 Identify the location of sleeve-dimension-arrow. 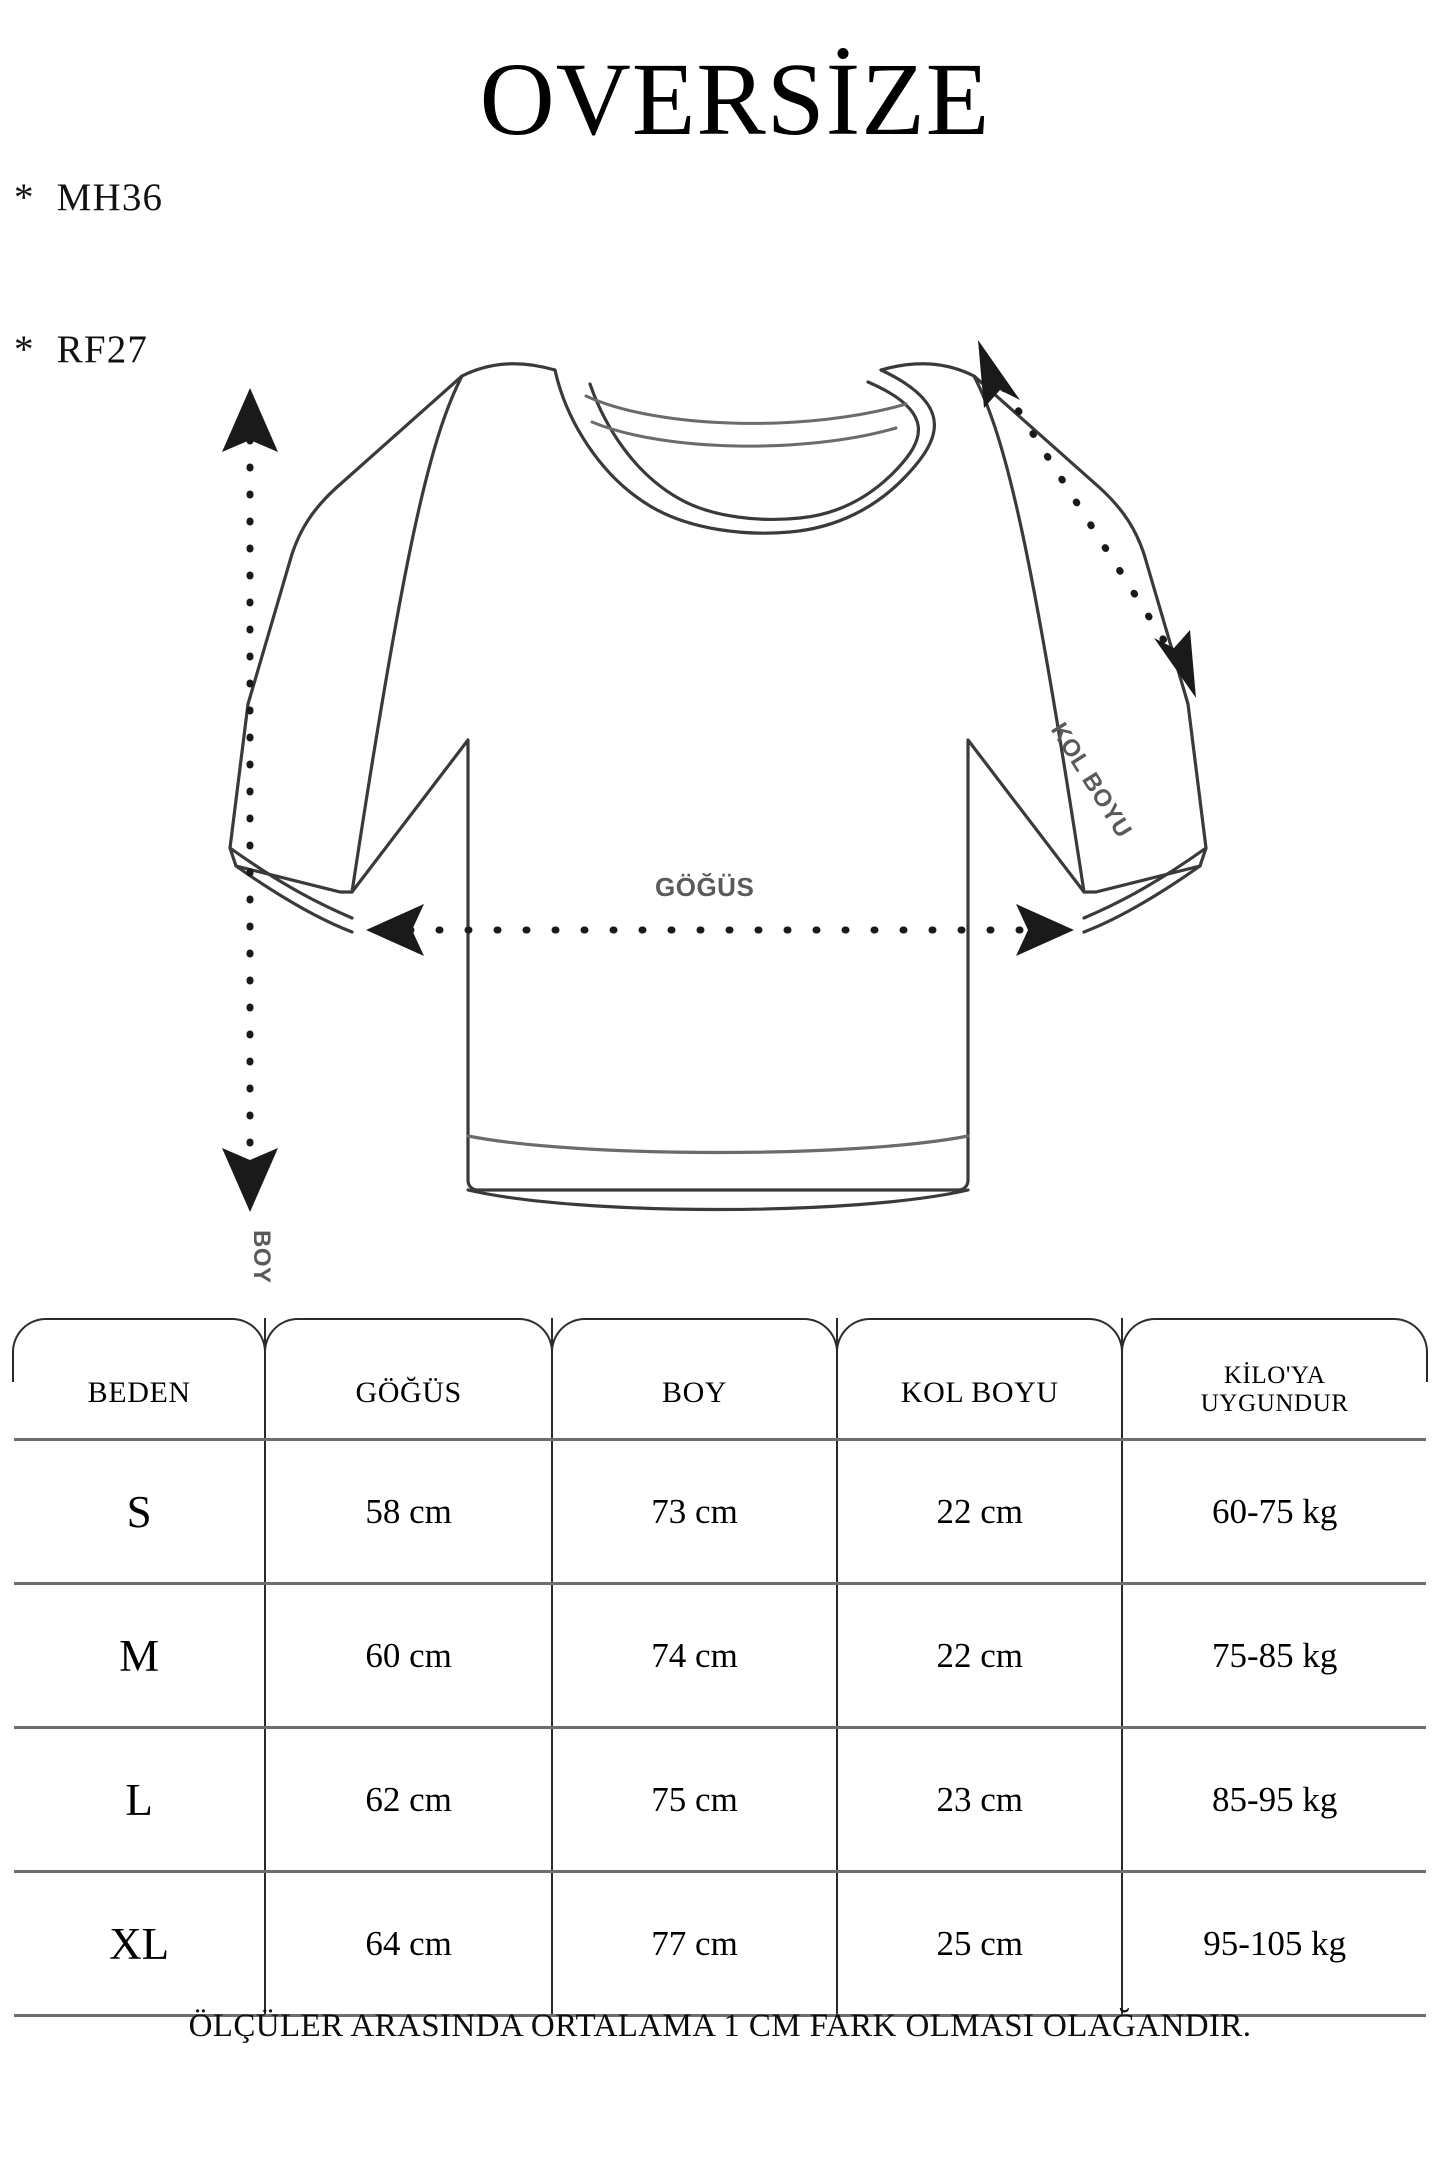
(1087, 519).